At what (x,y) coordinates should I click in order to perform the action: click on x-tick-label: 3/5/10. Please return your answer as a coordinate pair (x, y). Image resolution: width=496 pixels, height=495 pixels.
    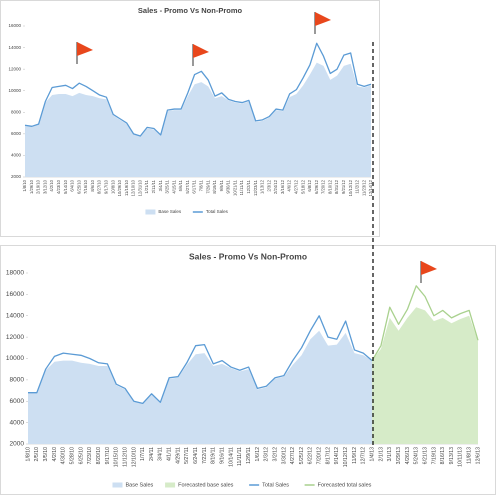
    Looking at the image, I should click on (46, 454).